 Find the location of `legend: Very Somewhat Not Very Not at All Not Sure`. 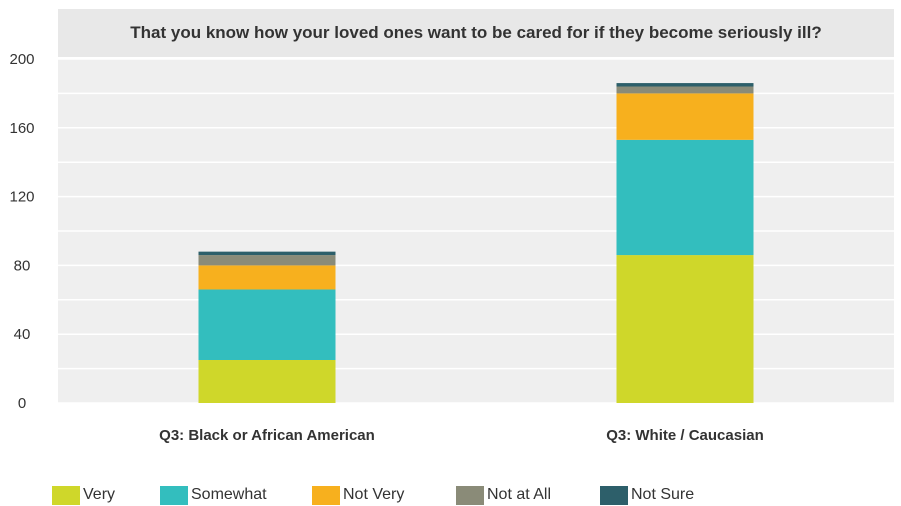

legend: Very Somewhat Not Very Not at All Not Sure is located at coordinates (373, 495).